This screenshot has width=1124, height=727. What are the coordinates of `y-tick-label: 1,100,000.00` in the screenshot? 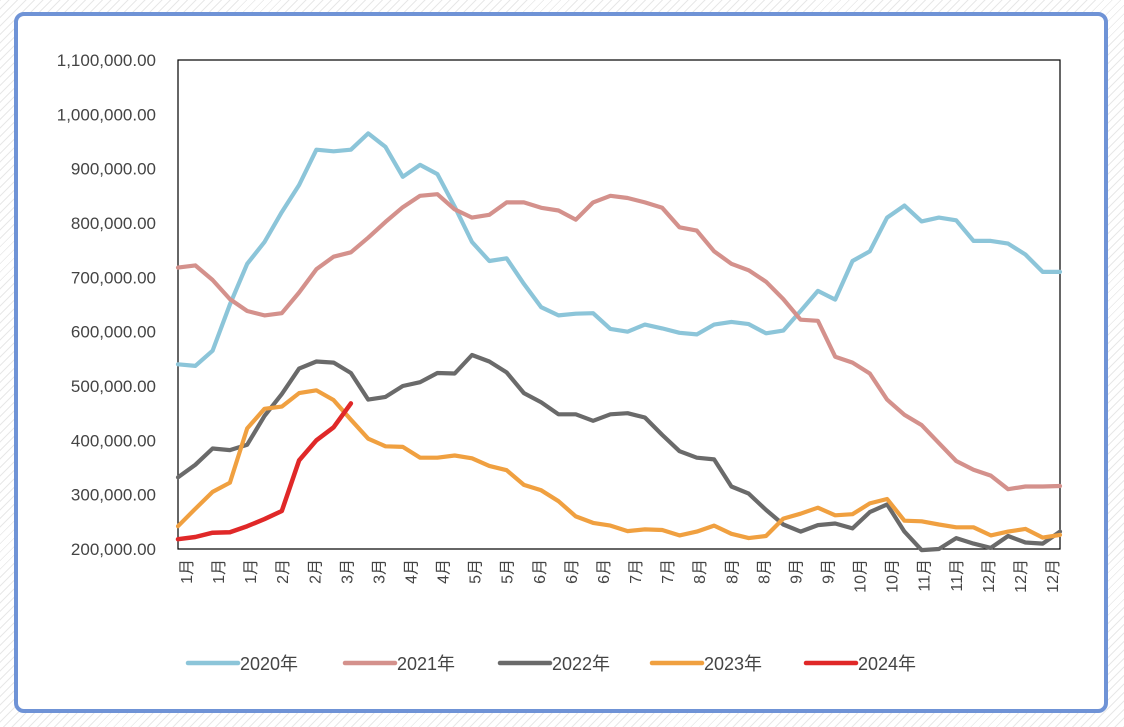 It's located at (106, 60).